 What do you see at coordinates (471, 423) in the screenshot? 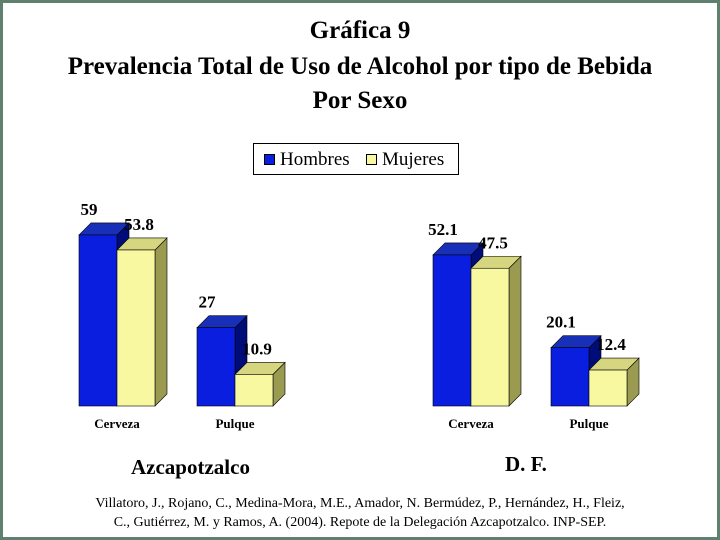
I see `category-label-cerveza-1: Cerveza` at bounding box center [471, 423].